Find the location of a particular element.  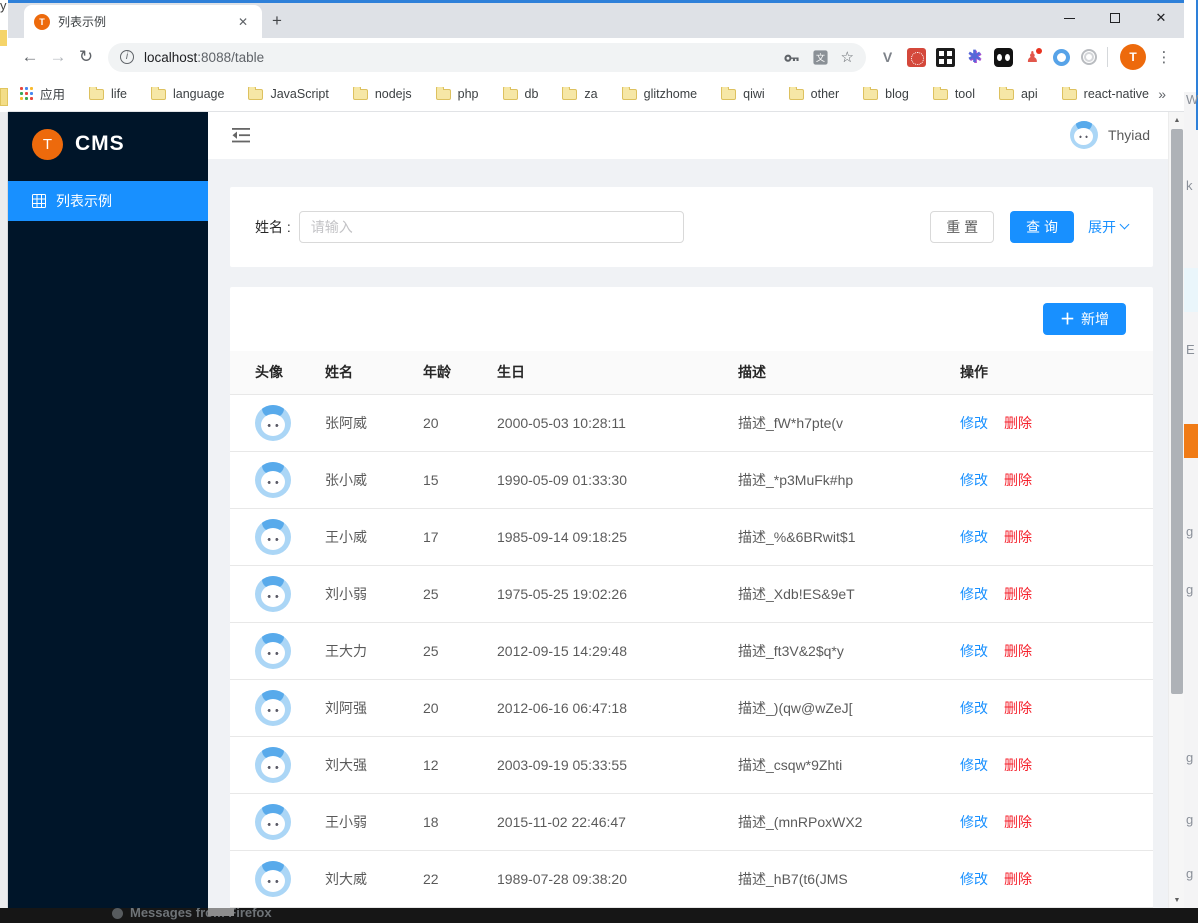

bookmark-folder: db is located at coordinates (520, 93).